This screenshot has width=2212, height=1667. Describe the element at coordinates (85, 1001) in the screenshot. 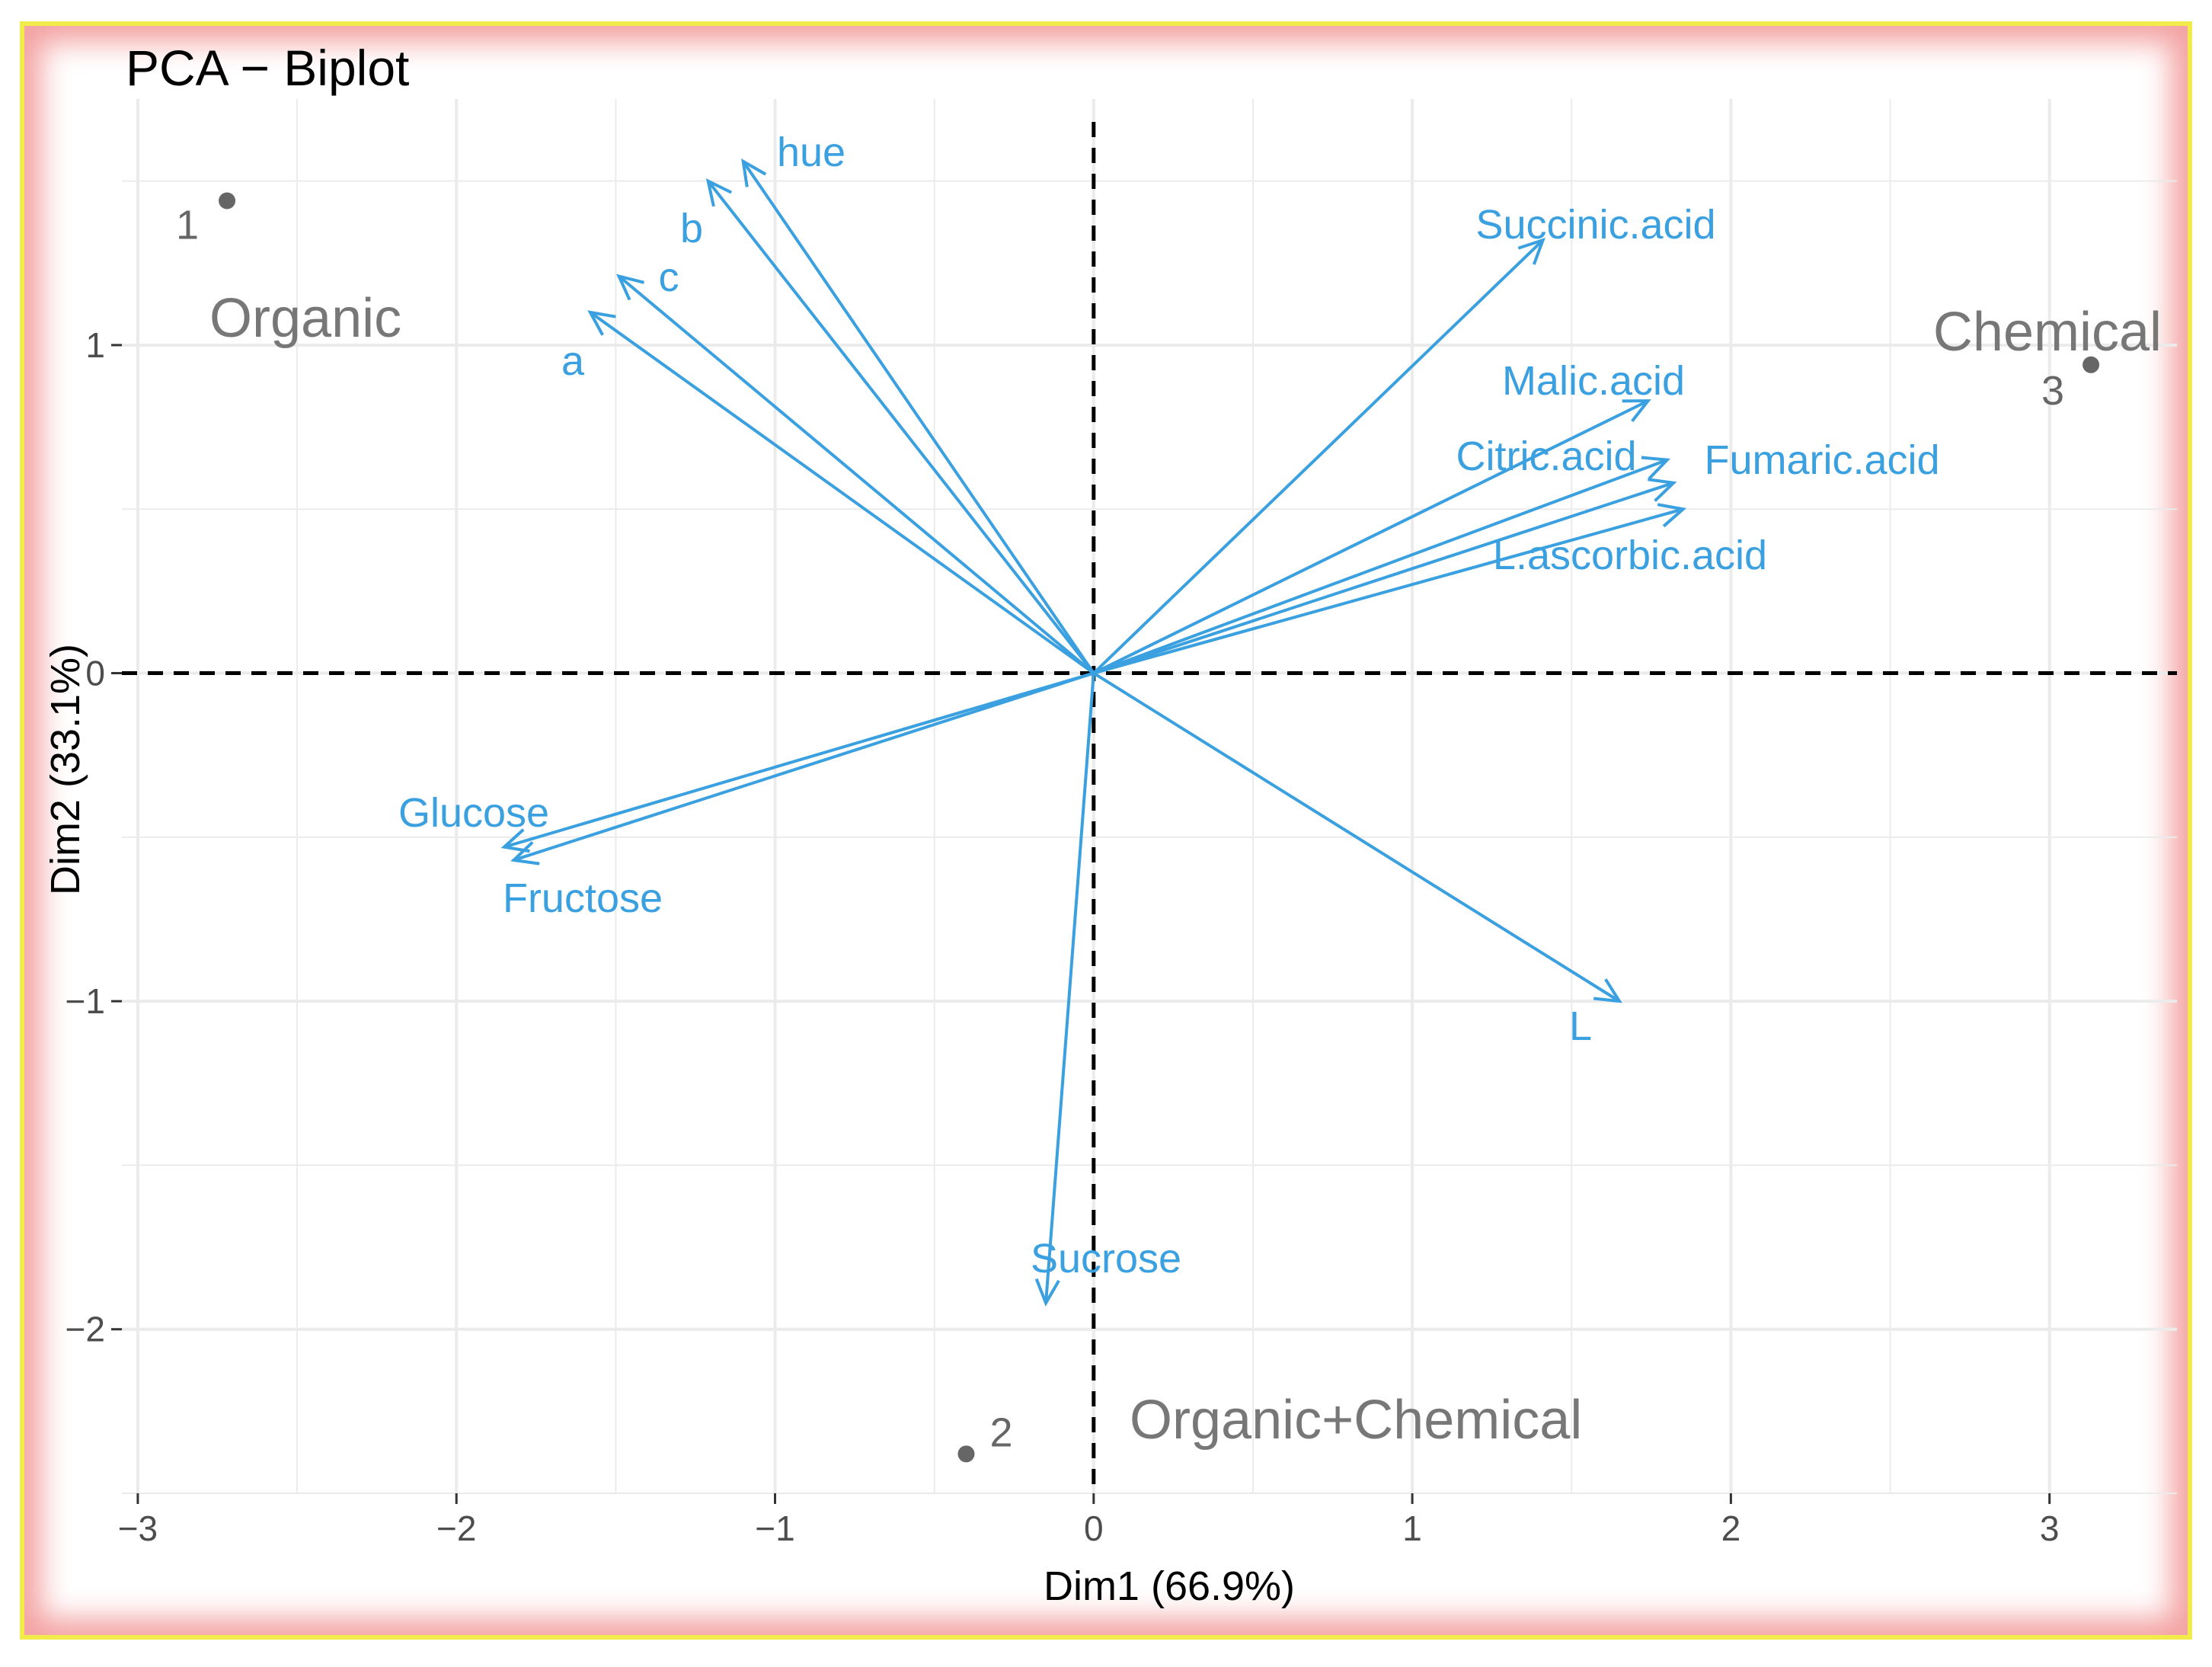

I see `y-tick-label: −1` at that location.